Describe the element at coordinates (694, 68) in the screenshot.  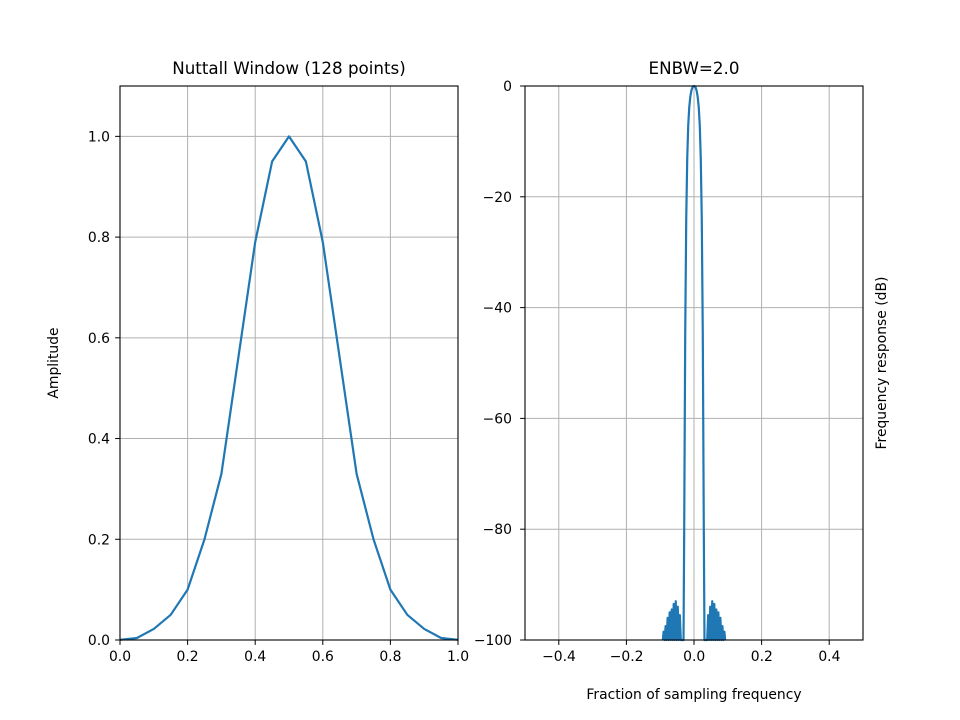
I see `response-chart-title: ENBW=2.0` at that location.